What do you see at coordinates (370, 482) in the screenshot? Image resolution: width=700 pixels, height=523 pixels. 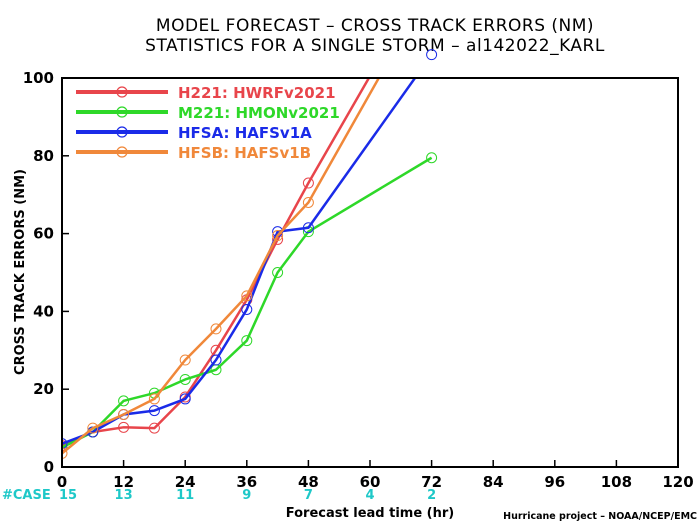 I see `x-tick-label: 60` at bounding box center [370, 482].